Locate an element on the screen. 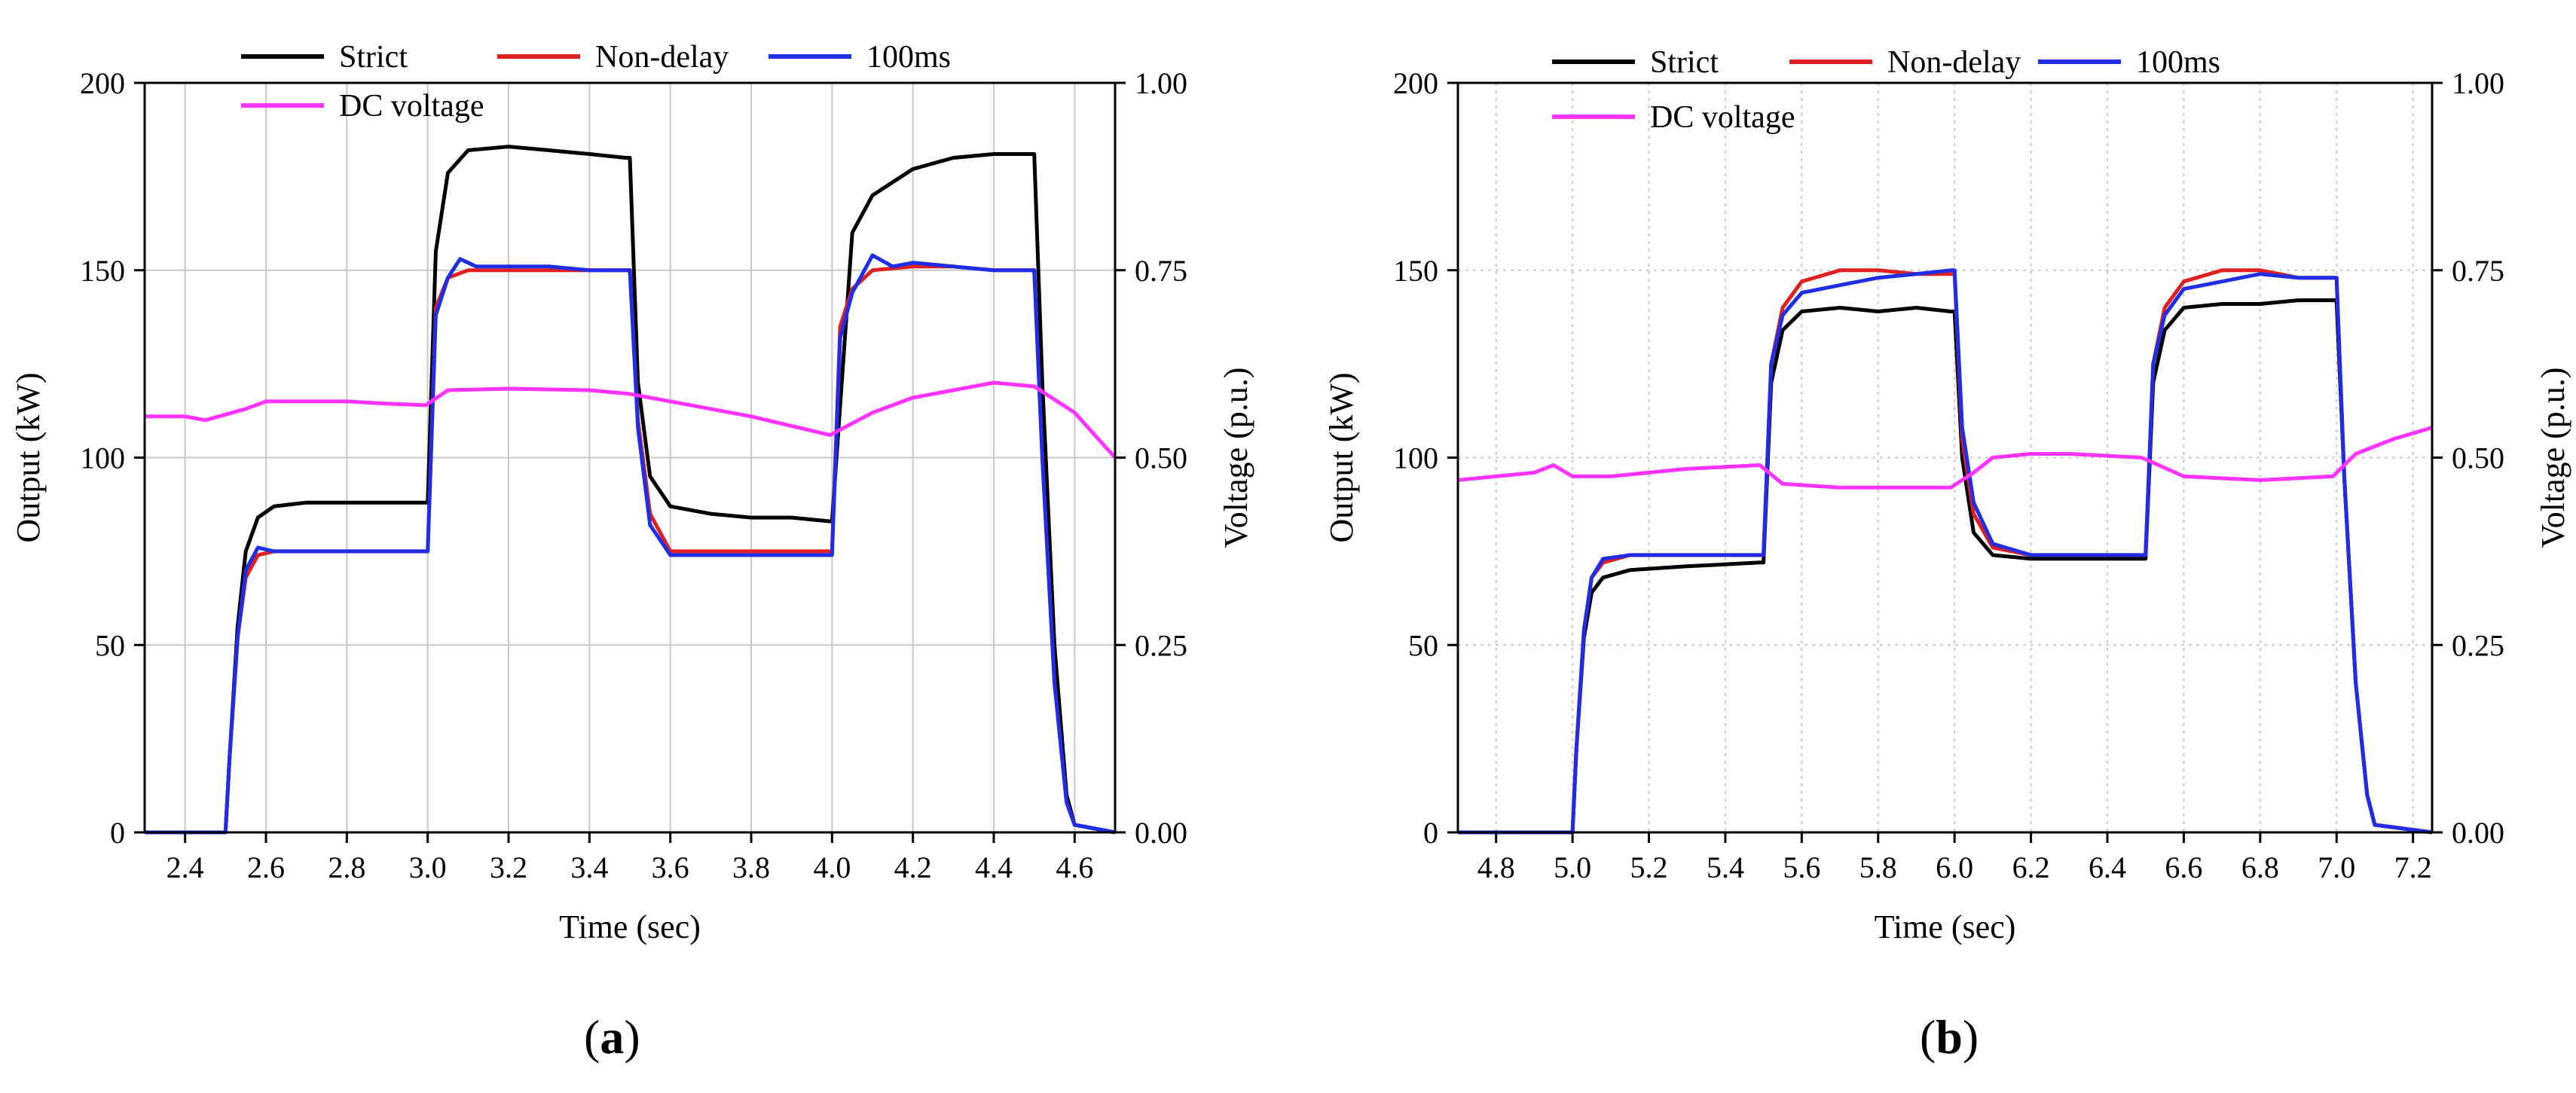 This screenshot has width=2576, height=1093. x-tick-label: 5.6 is located at coordinates (1801, 867).